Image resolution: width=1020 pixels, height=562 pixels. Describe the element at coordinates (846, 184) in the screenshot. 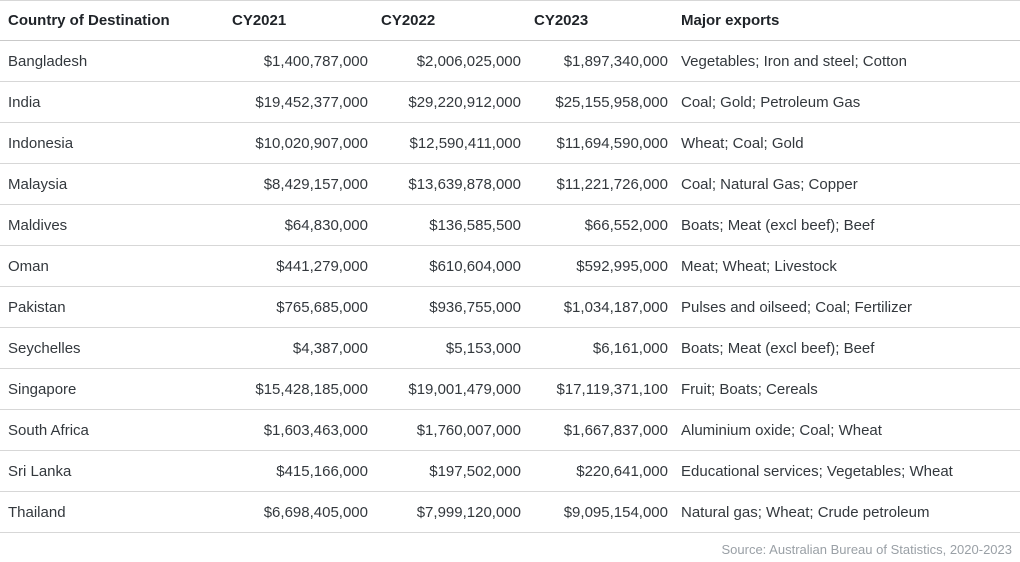

I see `major-exports-cell: Coal; Natural Gas; Copper` at that location.